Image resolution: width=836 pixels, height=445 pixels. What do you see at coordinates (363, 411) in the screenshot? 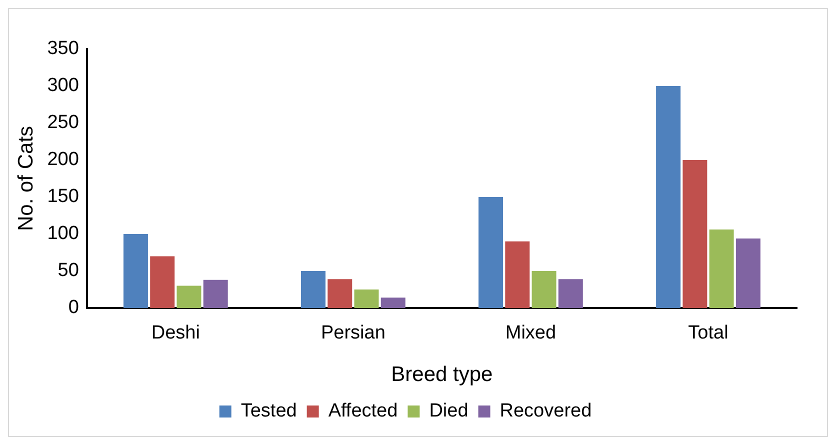
I see `legend-label: Affected` at bounding box center [363, 411].